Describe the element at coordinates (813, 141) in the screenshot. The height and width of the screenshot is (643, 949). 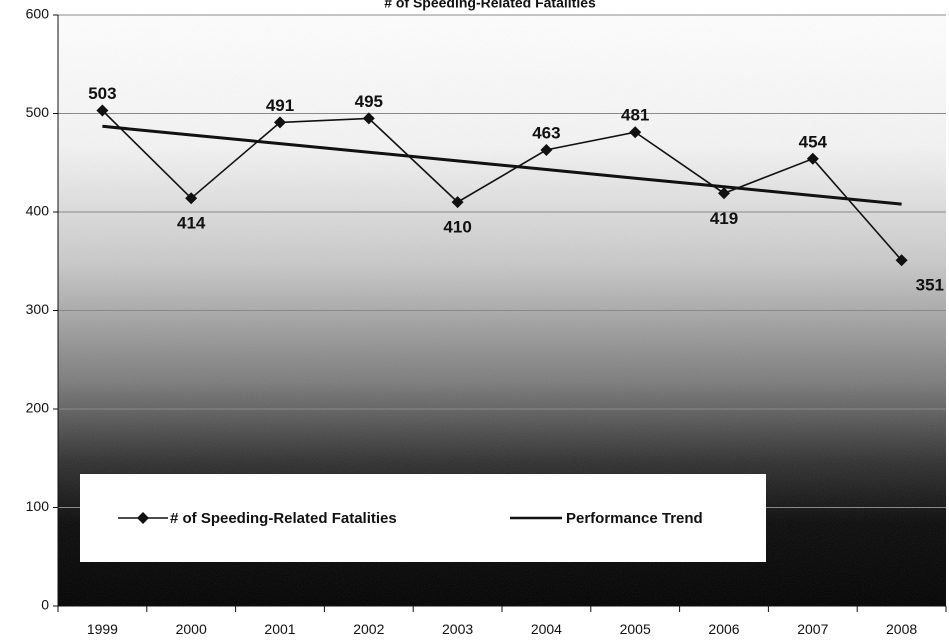
I see `data-label: 454` at that location.